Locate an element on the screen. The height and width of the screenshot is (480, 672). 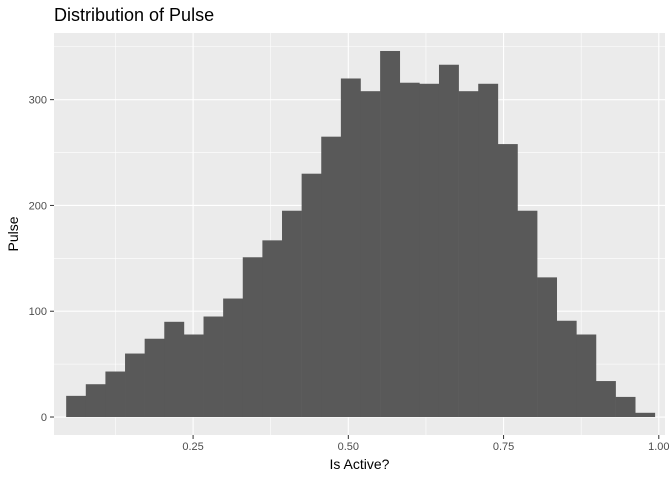
y-tick-label: 0 is located at coordinates (44, 418).